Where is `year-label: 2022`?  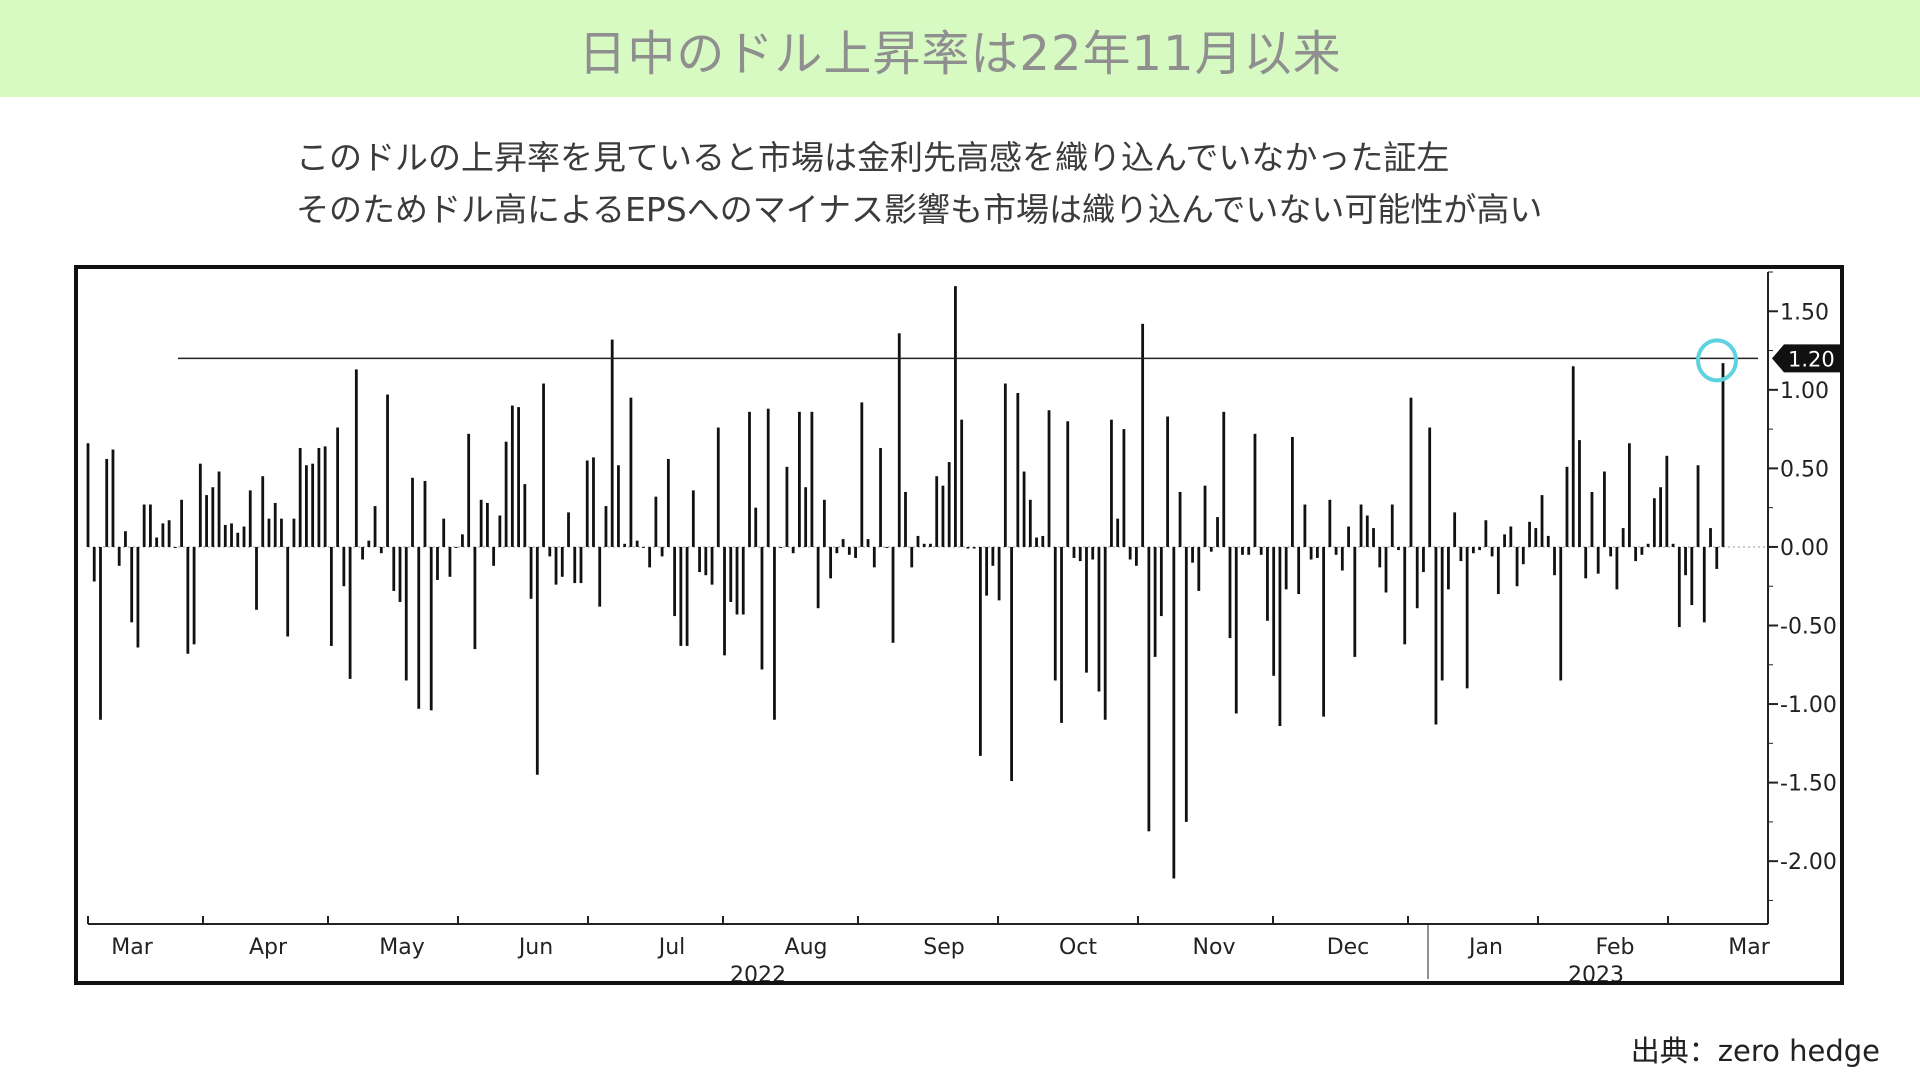
year-label: 2022 is located at coordinates (758, 972).